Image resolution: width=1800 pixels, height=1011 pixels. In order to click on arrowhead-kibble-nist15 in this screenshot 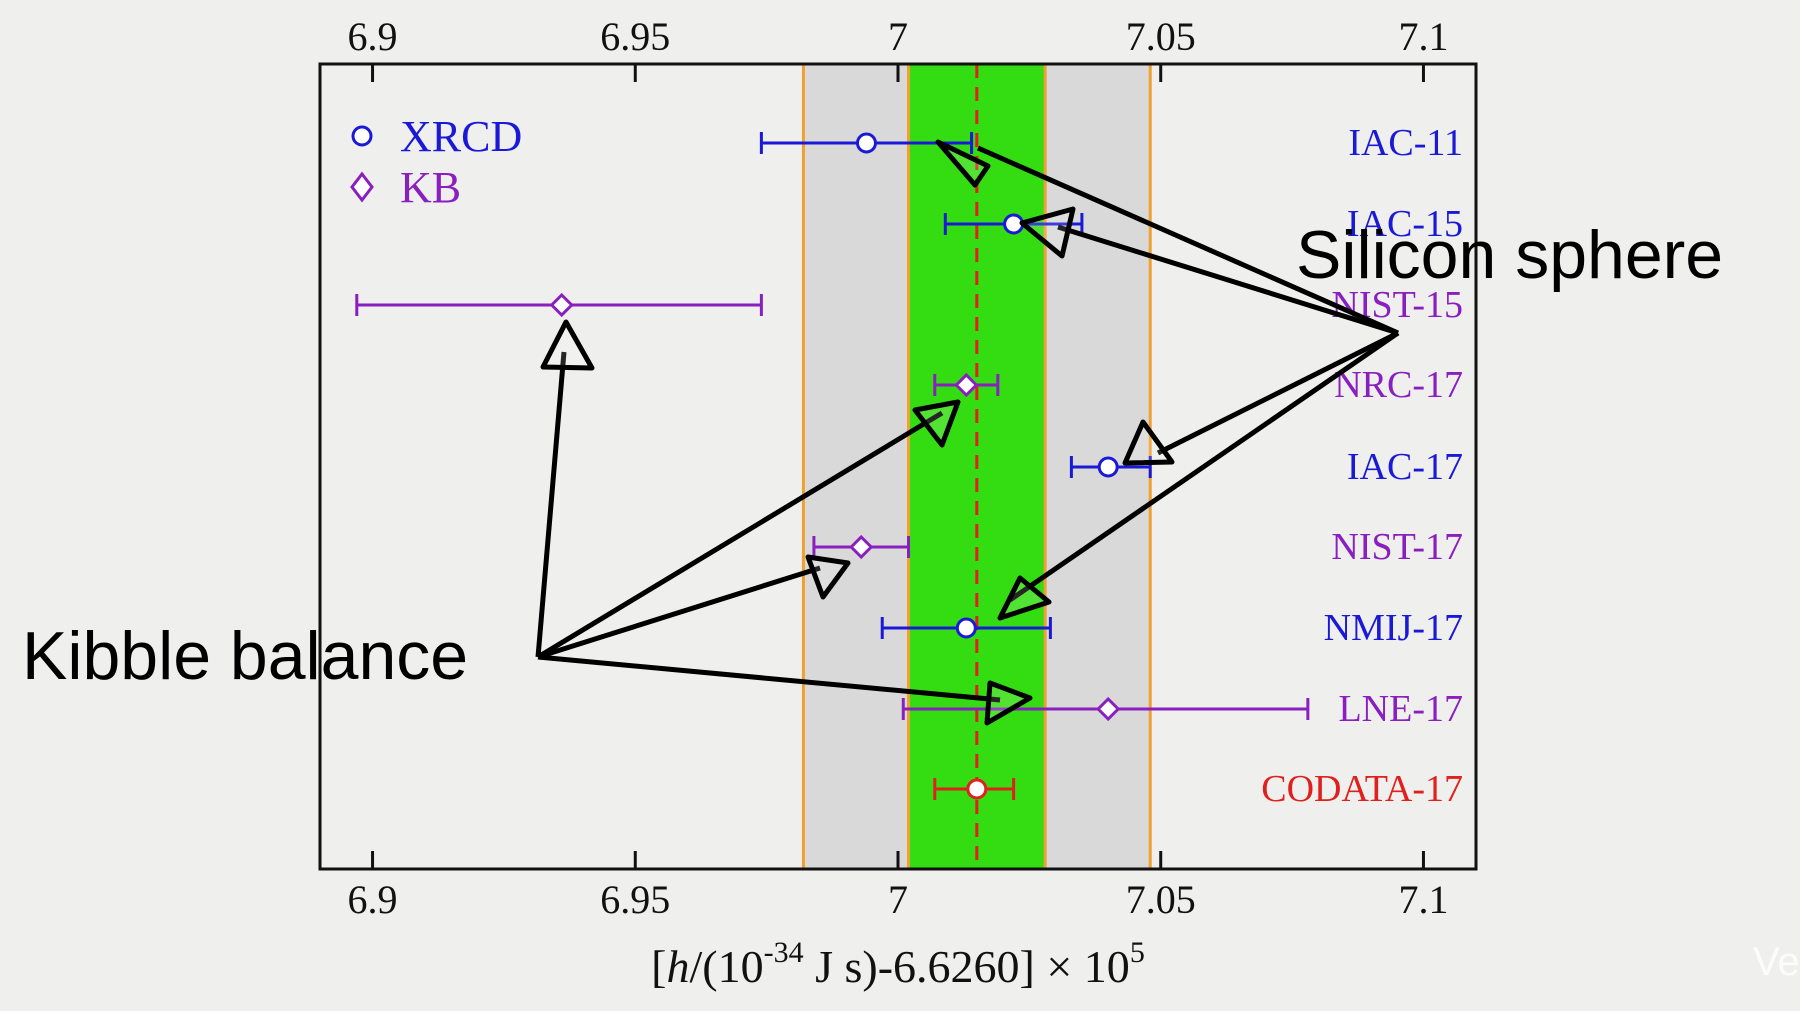, I will do `click(567, 345)`.